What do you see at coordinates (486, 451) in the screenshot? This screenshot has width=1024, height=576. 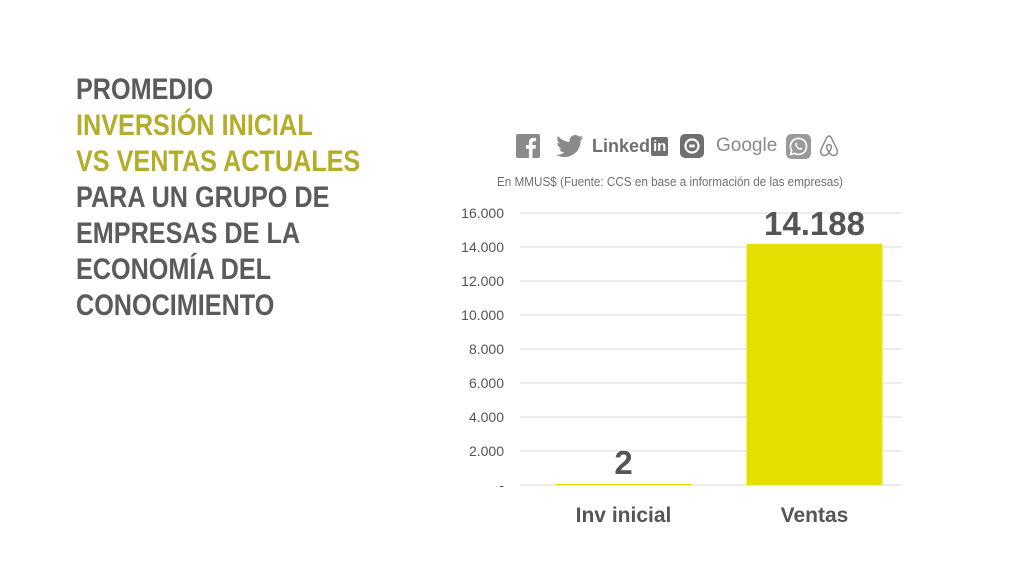 I see `y-tick-label: 2.000` at bounding box center [486, 451].